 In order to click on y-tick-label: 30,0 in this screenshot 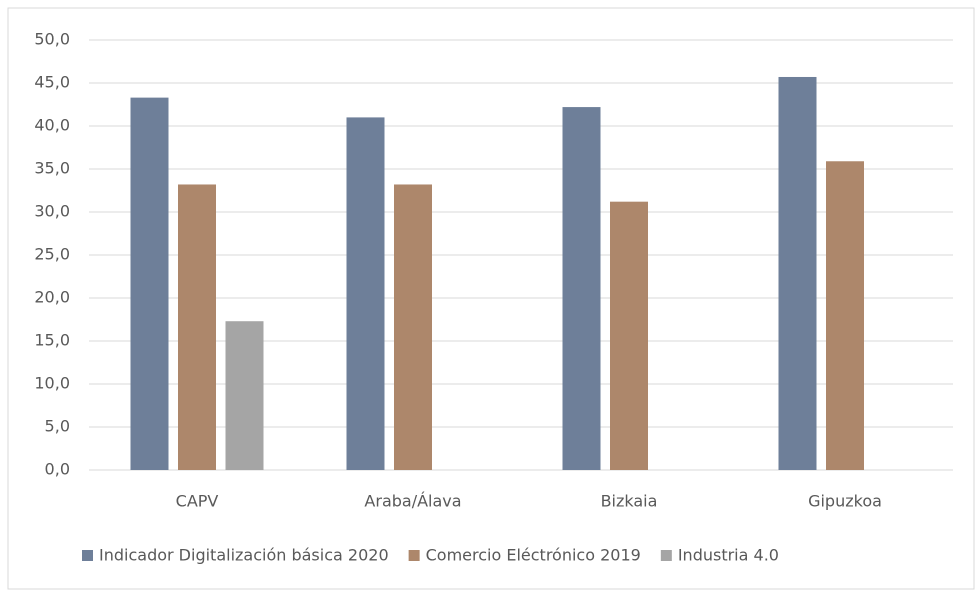, I will do `click(52, 211)`.